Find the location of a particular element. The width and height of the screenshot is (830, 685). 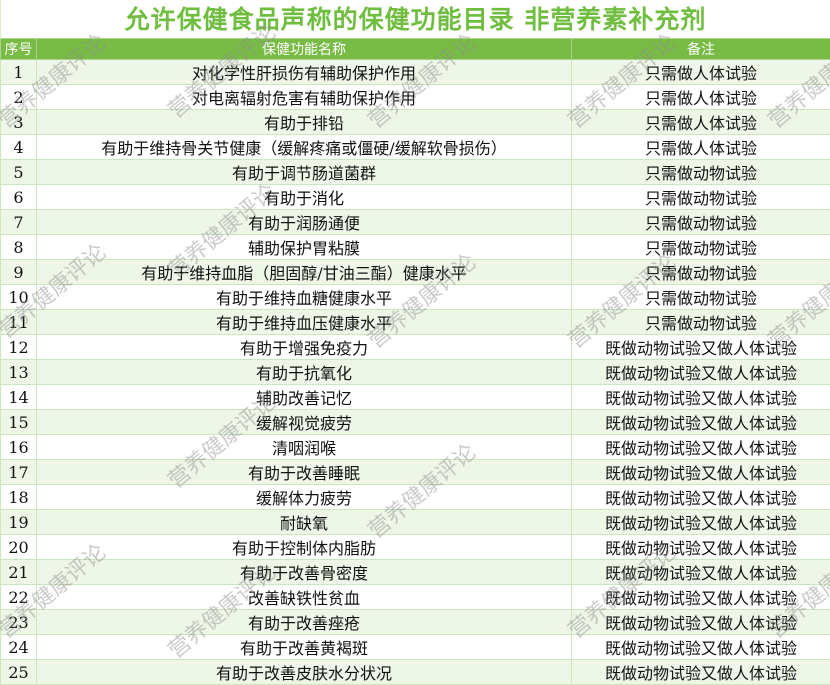

function-name: 有助于消化 is located at coordinates (304, 197).